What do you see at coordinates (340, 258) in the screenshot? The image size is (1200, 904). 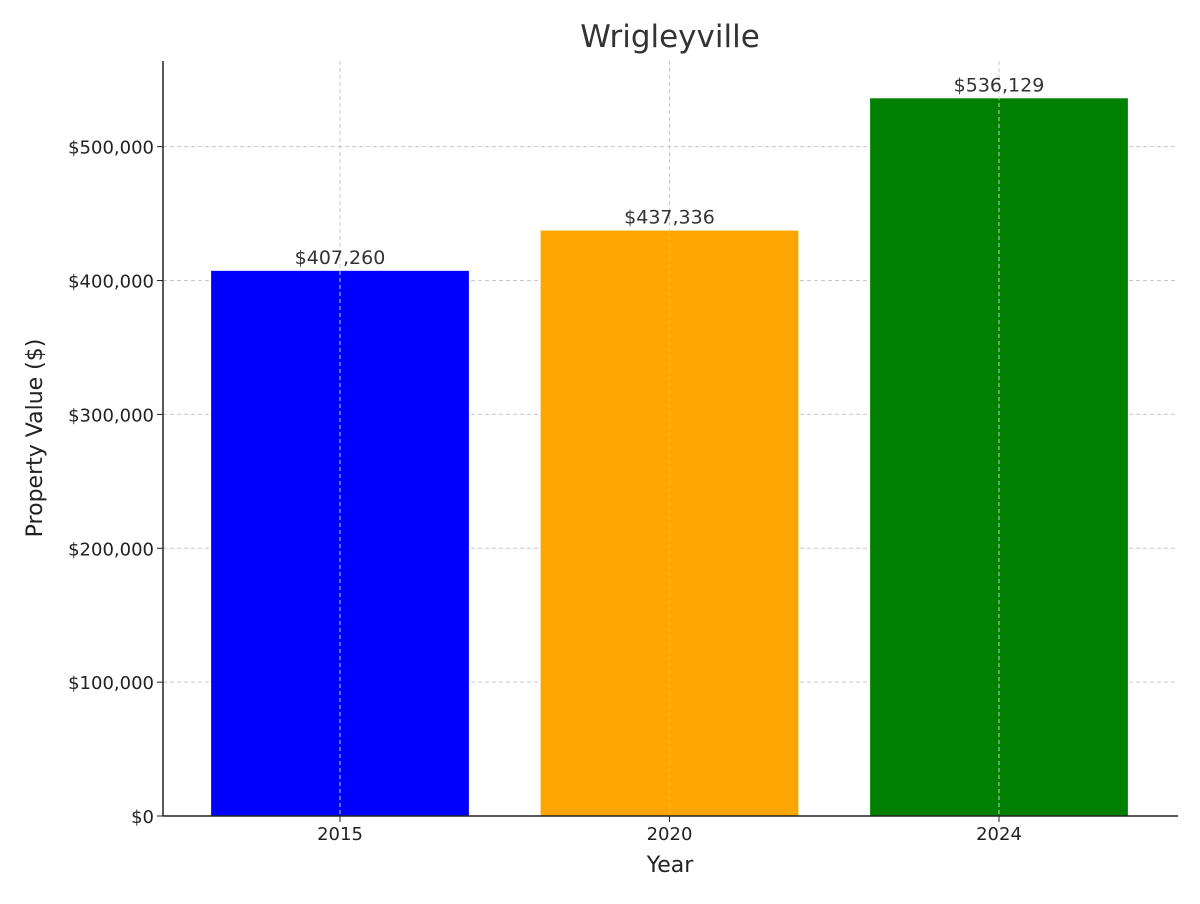 I see `bar-value-label: $407,260` at bounding box center [340, 258].